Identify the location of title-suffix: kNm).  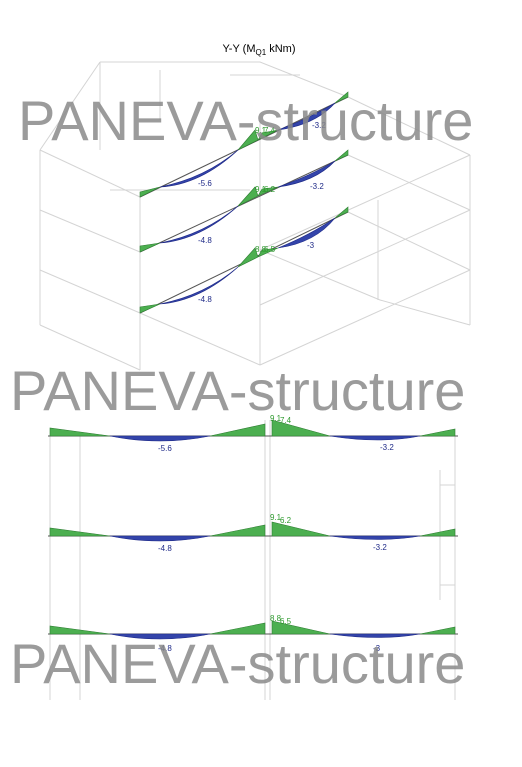
(280, 49).